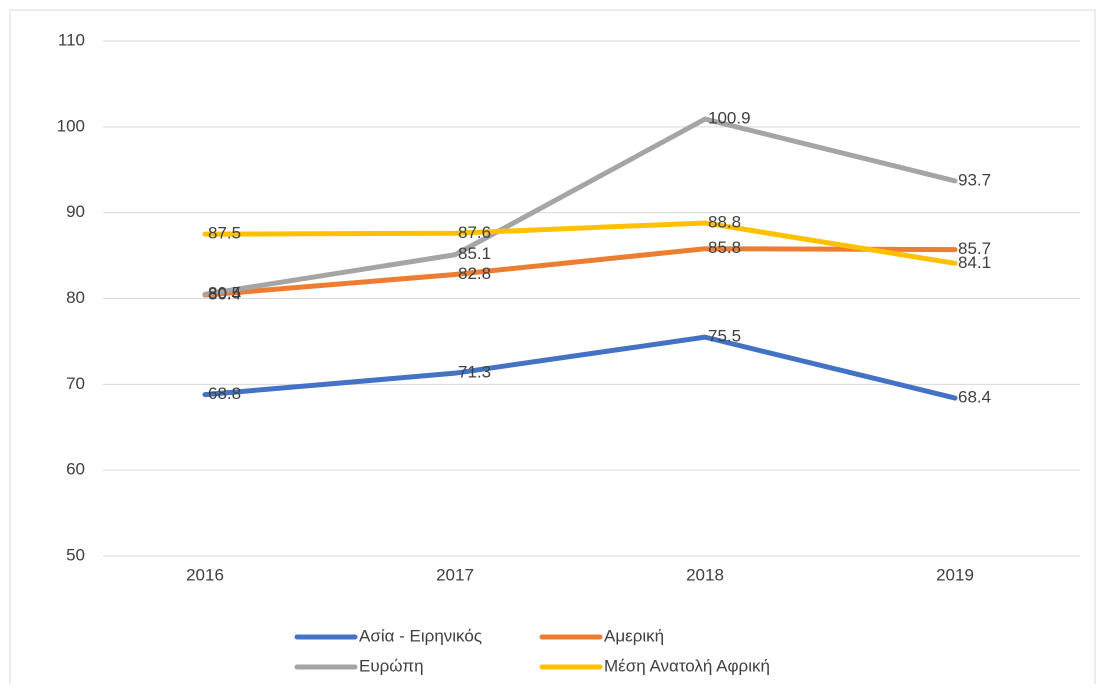 Image resolution: width=1105 pixels, height=689 pixels. What do you see at coordinates (955, 574) in the screenshot?
I see `x-tick-label: 2019` at bounding box center [955, 574].